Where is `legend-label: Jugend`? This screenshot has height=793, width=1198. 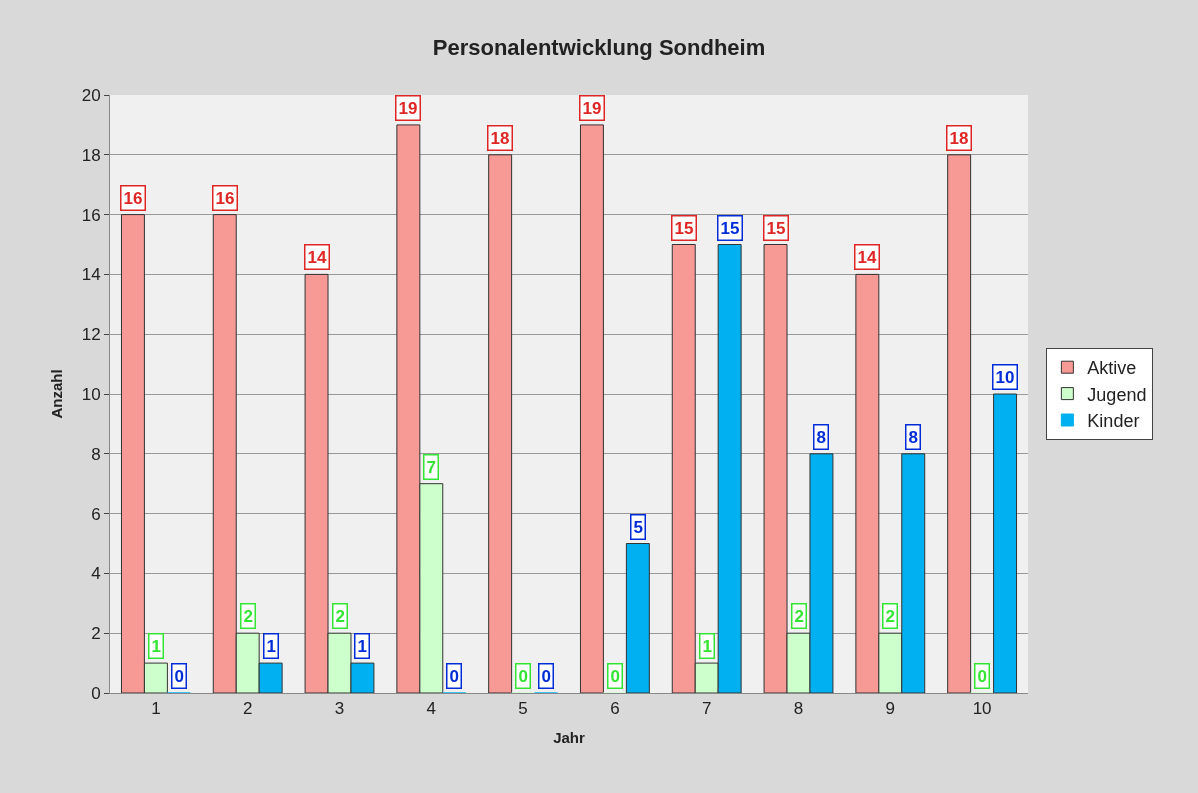 legend-label: Jugend is located at coordinates (1117, 394).